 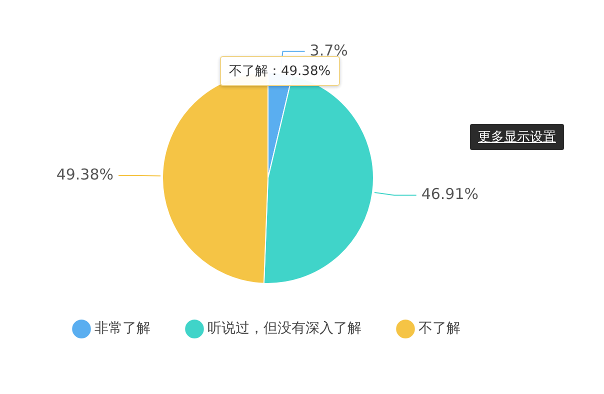 I want to click on text: 更多显示设置, so click(x=517, y=137).